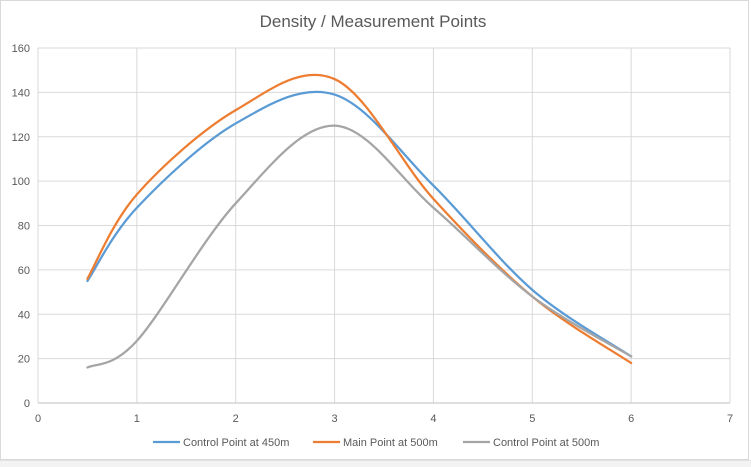 The image size is (751, 467). I want to click on legend-label: Main Point at 500m, so click(390, 443).